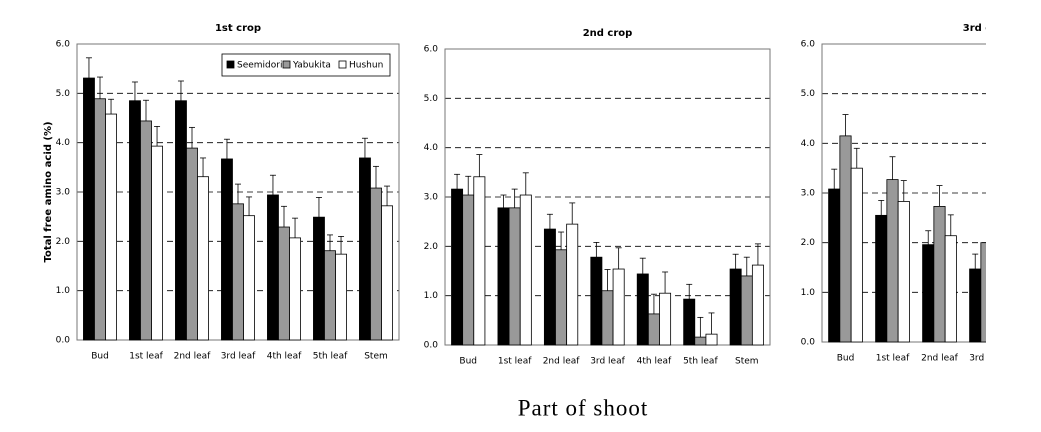 The image size is (1041, 432). What do you see at coordinates (311, 66) in the screenshot?
I see `legend-label: Yabukita` at bounding box center [311, 66].